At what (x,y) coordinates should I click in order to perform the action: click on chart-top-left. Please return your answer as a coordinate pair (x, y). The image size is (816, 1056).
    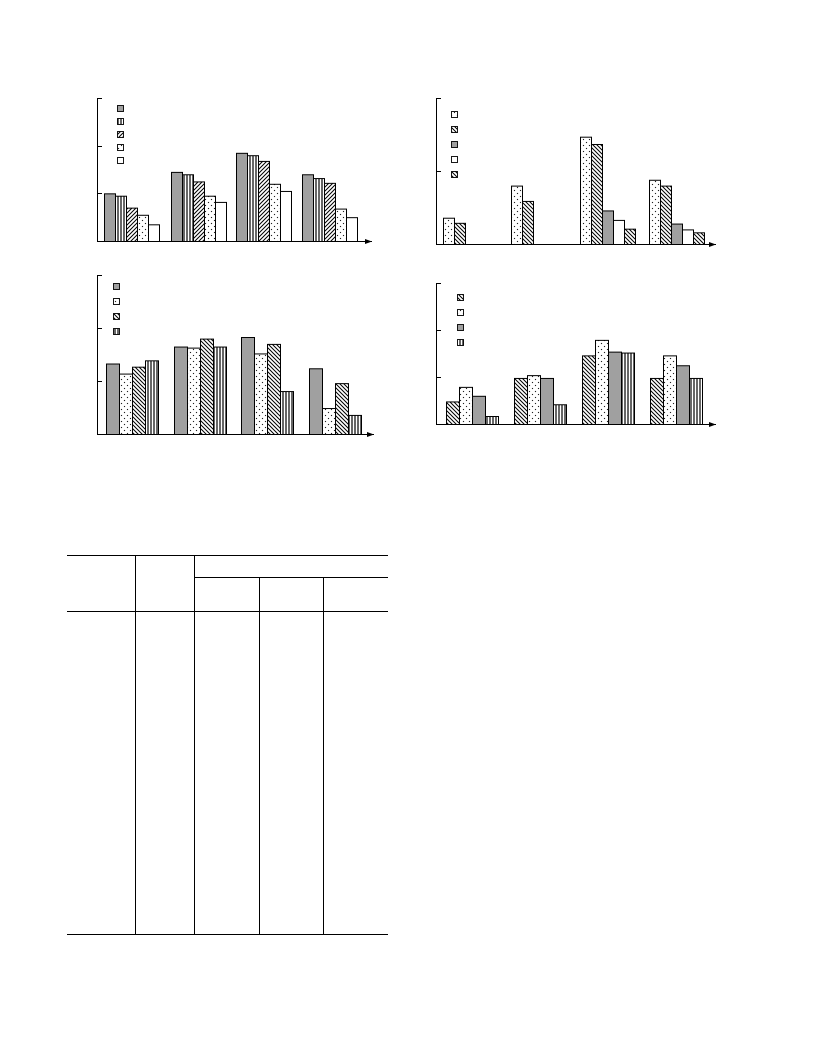
    Looking at the image, I should click on (234, 171).